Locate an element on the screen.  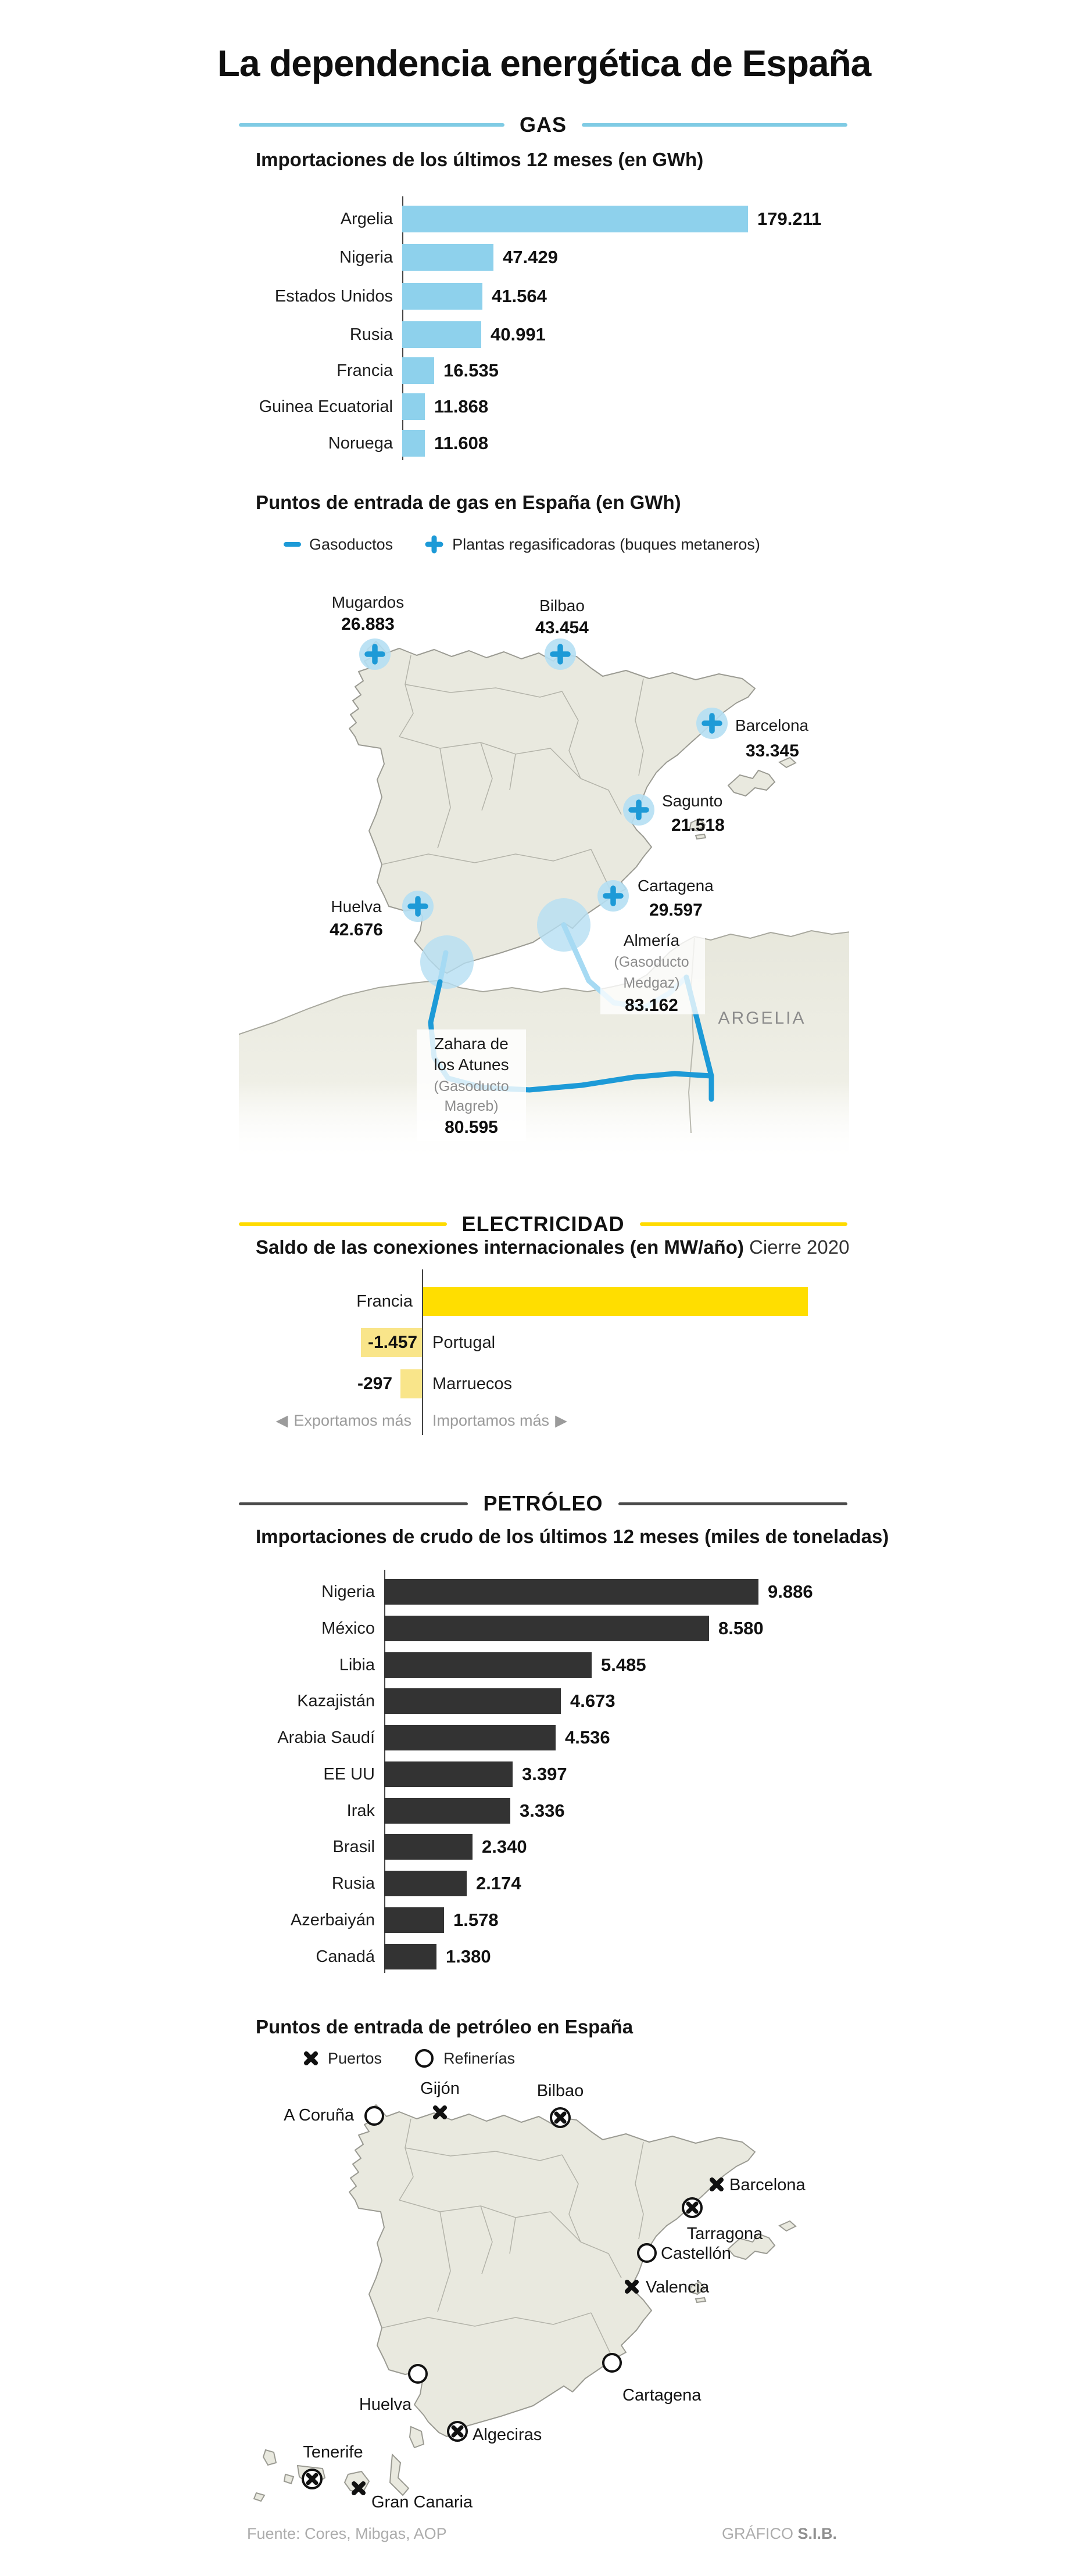
oil-bar-row: Kazajistán 4.673 is located at coordinates (427, 1701).